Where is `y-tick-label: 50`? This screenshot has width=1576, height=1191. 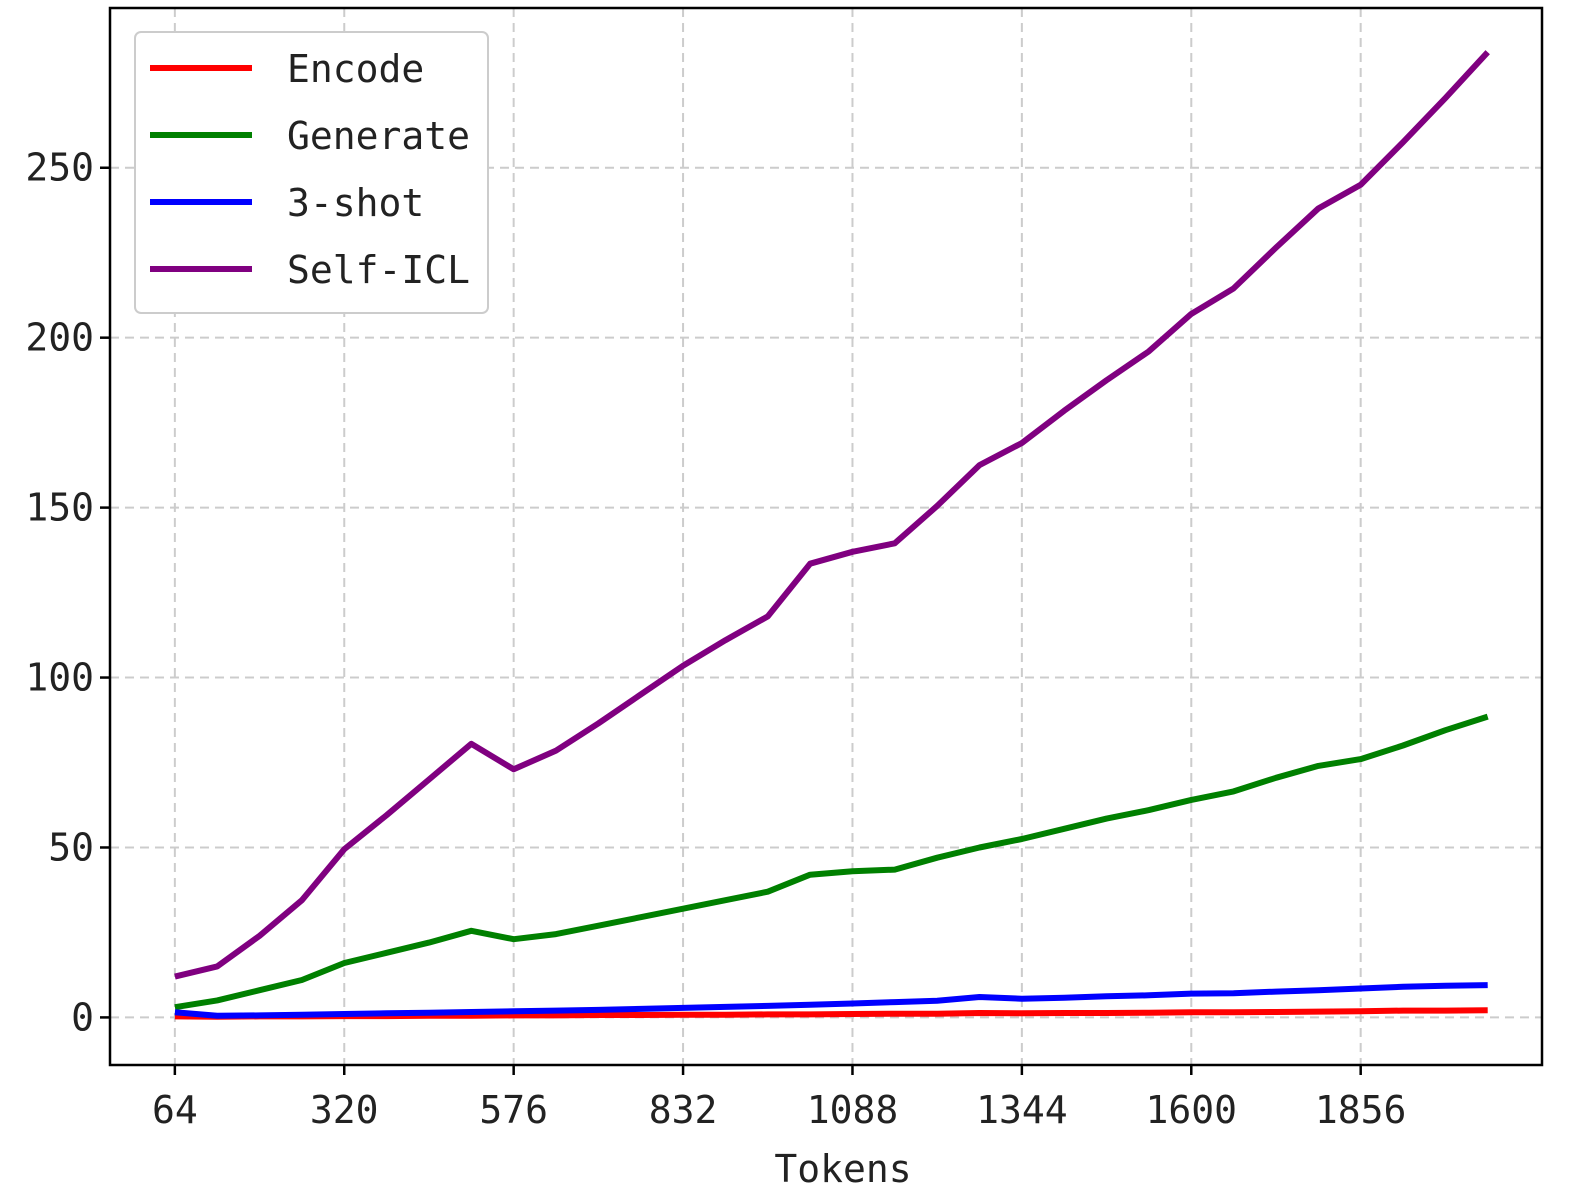 y-tick-label: 50 is located at coordinates (71, 847).